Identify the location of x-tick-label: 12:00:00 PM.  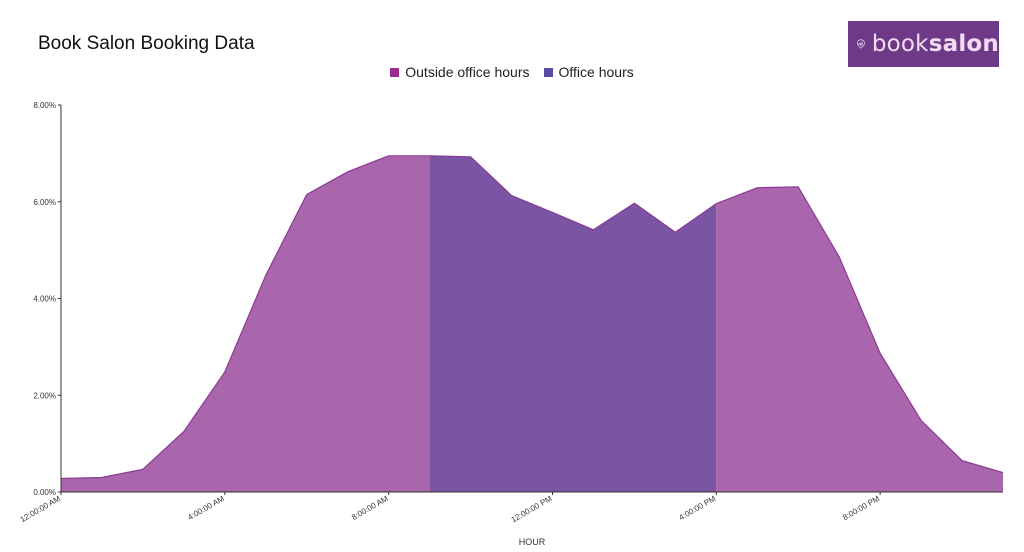
(532, 509).